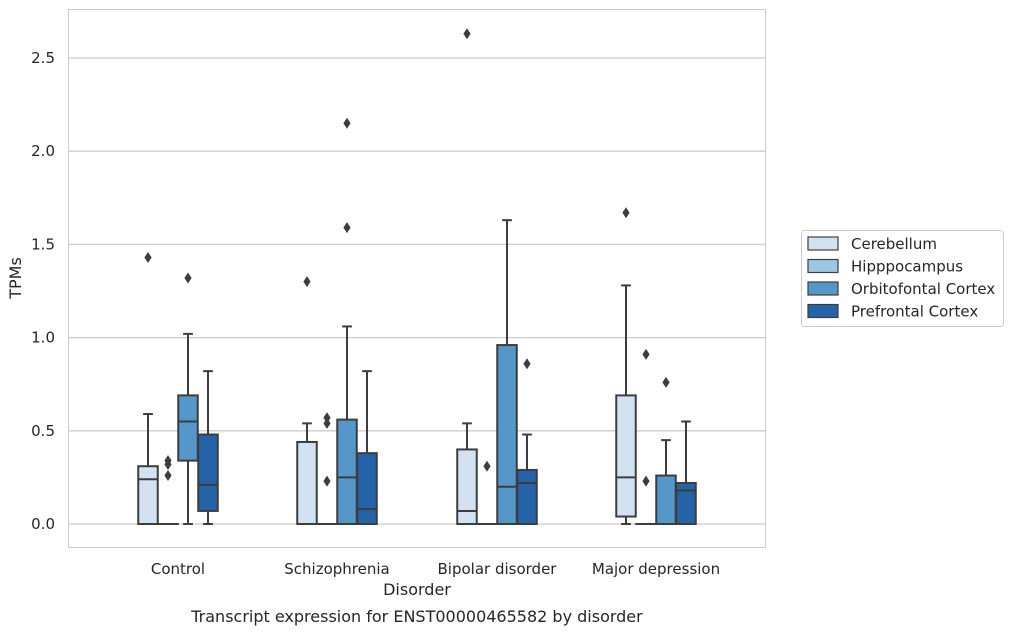  Describe the element at coordinates (43, 58) in the screenshot. I see `y-tick-label: 2.5` at that location.